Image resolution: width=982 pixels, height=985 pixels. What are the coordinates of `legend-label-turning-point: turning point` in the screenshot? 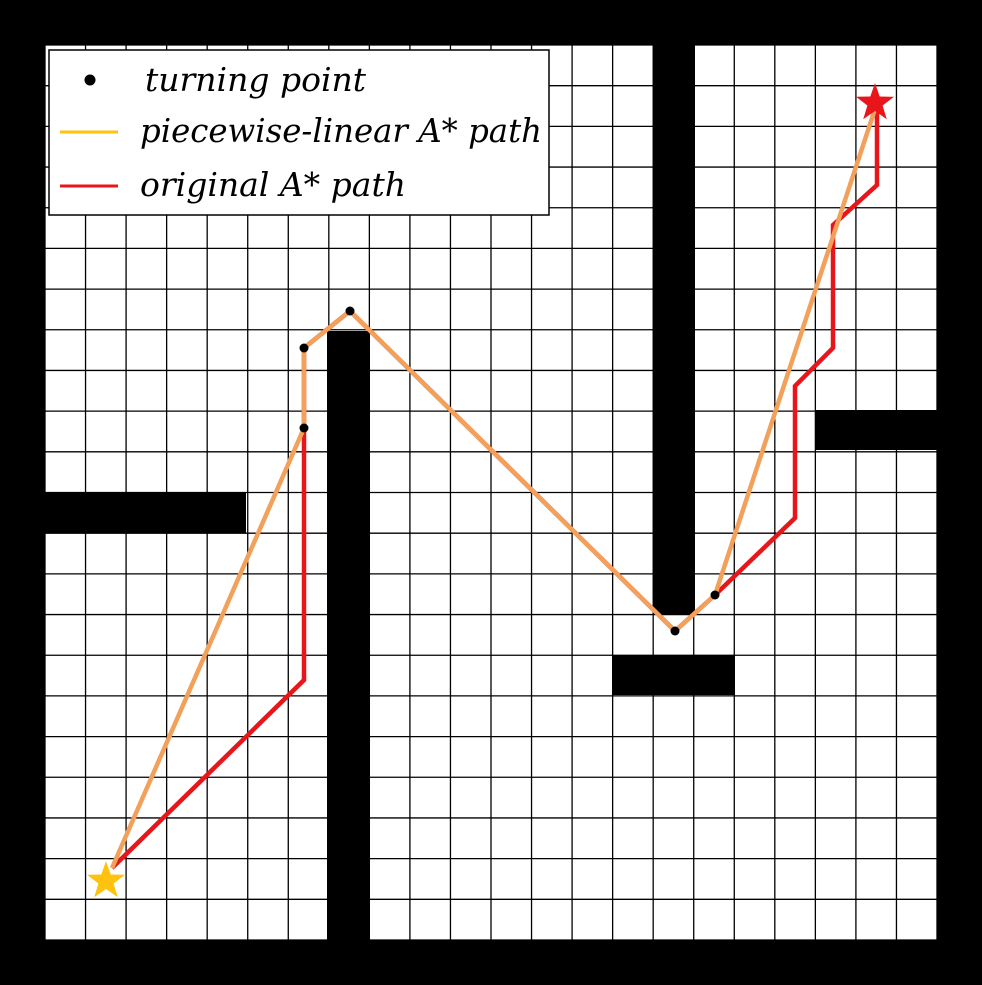 It's located at (256, 79).